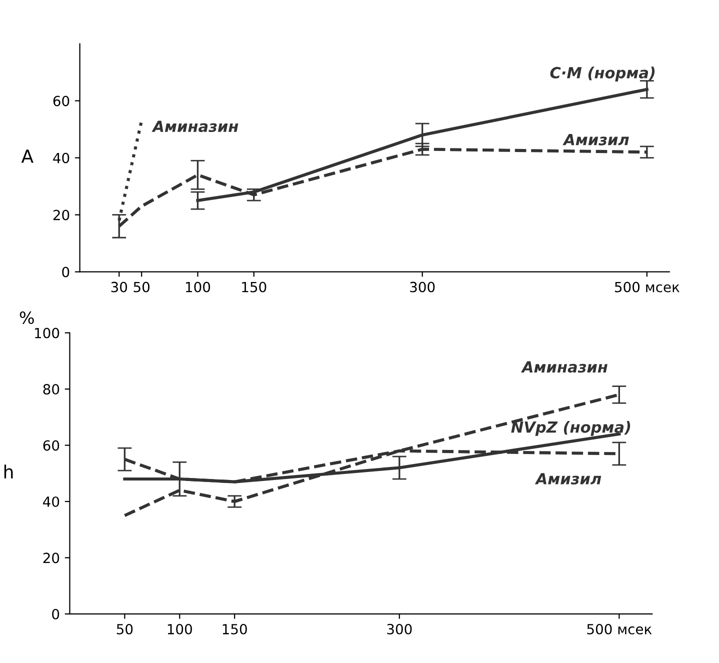 The image size is (719, 663). Describe the element at coordinates (602, 74) in the screenshot. I see `series-label: С·М (норма)` at that location.